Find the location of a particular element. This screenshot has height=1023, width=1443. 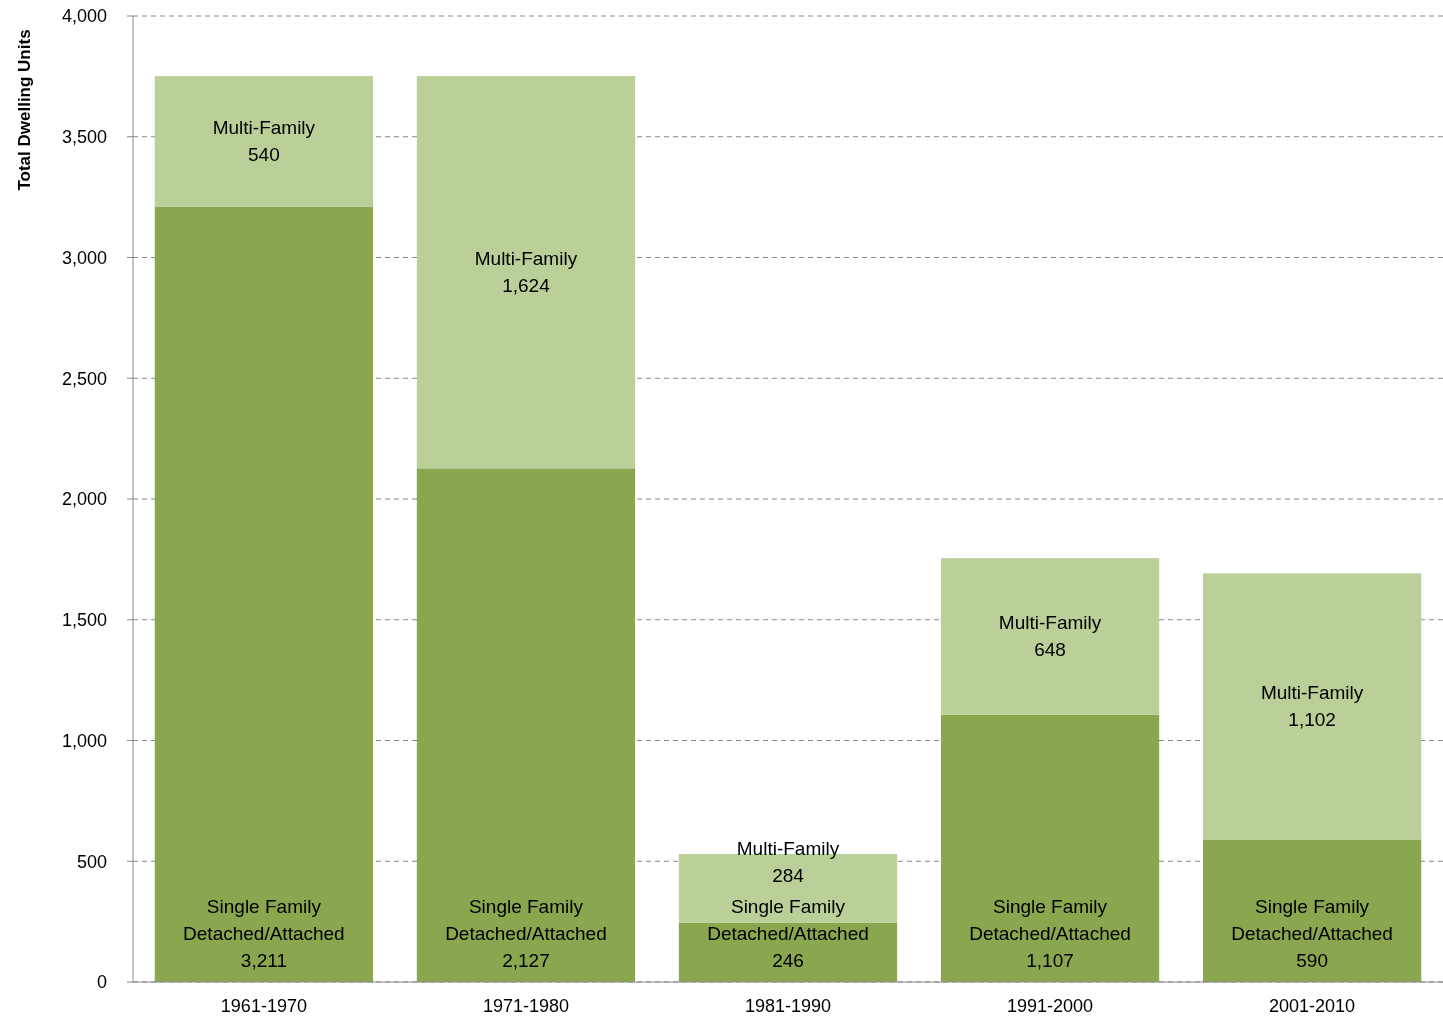

x-tick-label: 1991-2000 is located at coordinates (1050, 1006).